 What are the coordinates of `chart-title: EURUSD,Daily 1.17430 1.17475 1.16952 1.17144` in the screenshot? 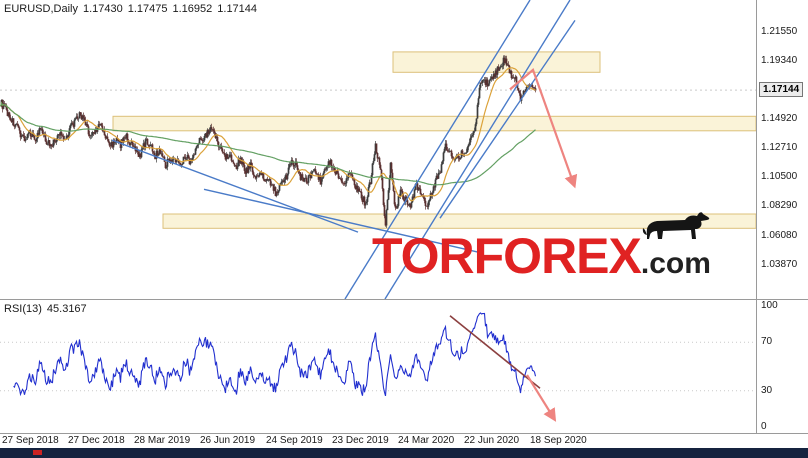 It's located at (133, 9).